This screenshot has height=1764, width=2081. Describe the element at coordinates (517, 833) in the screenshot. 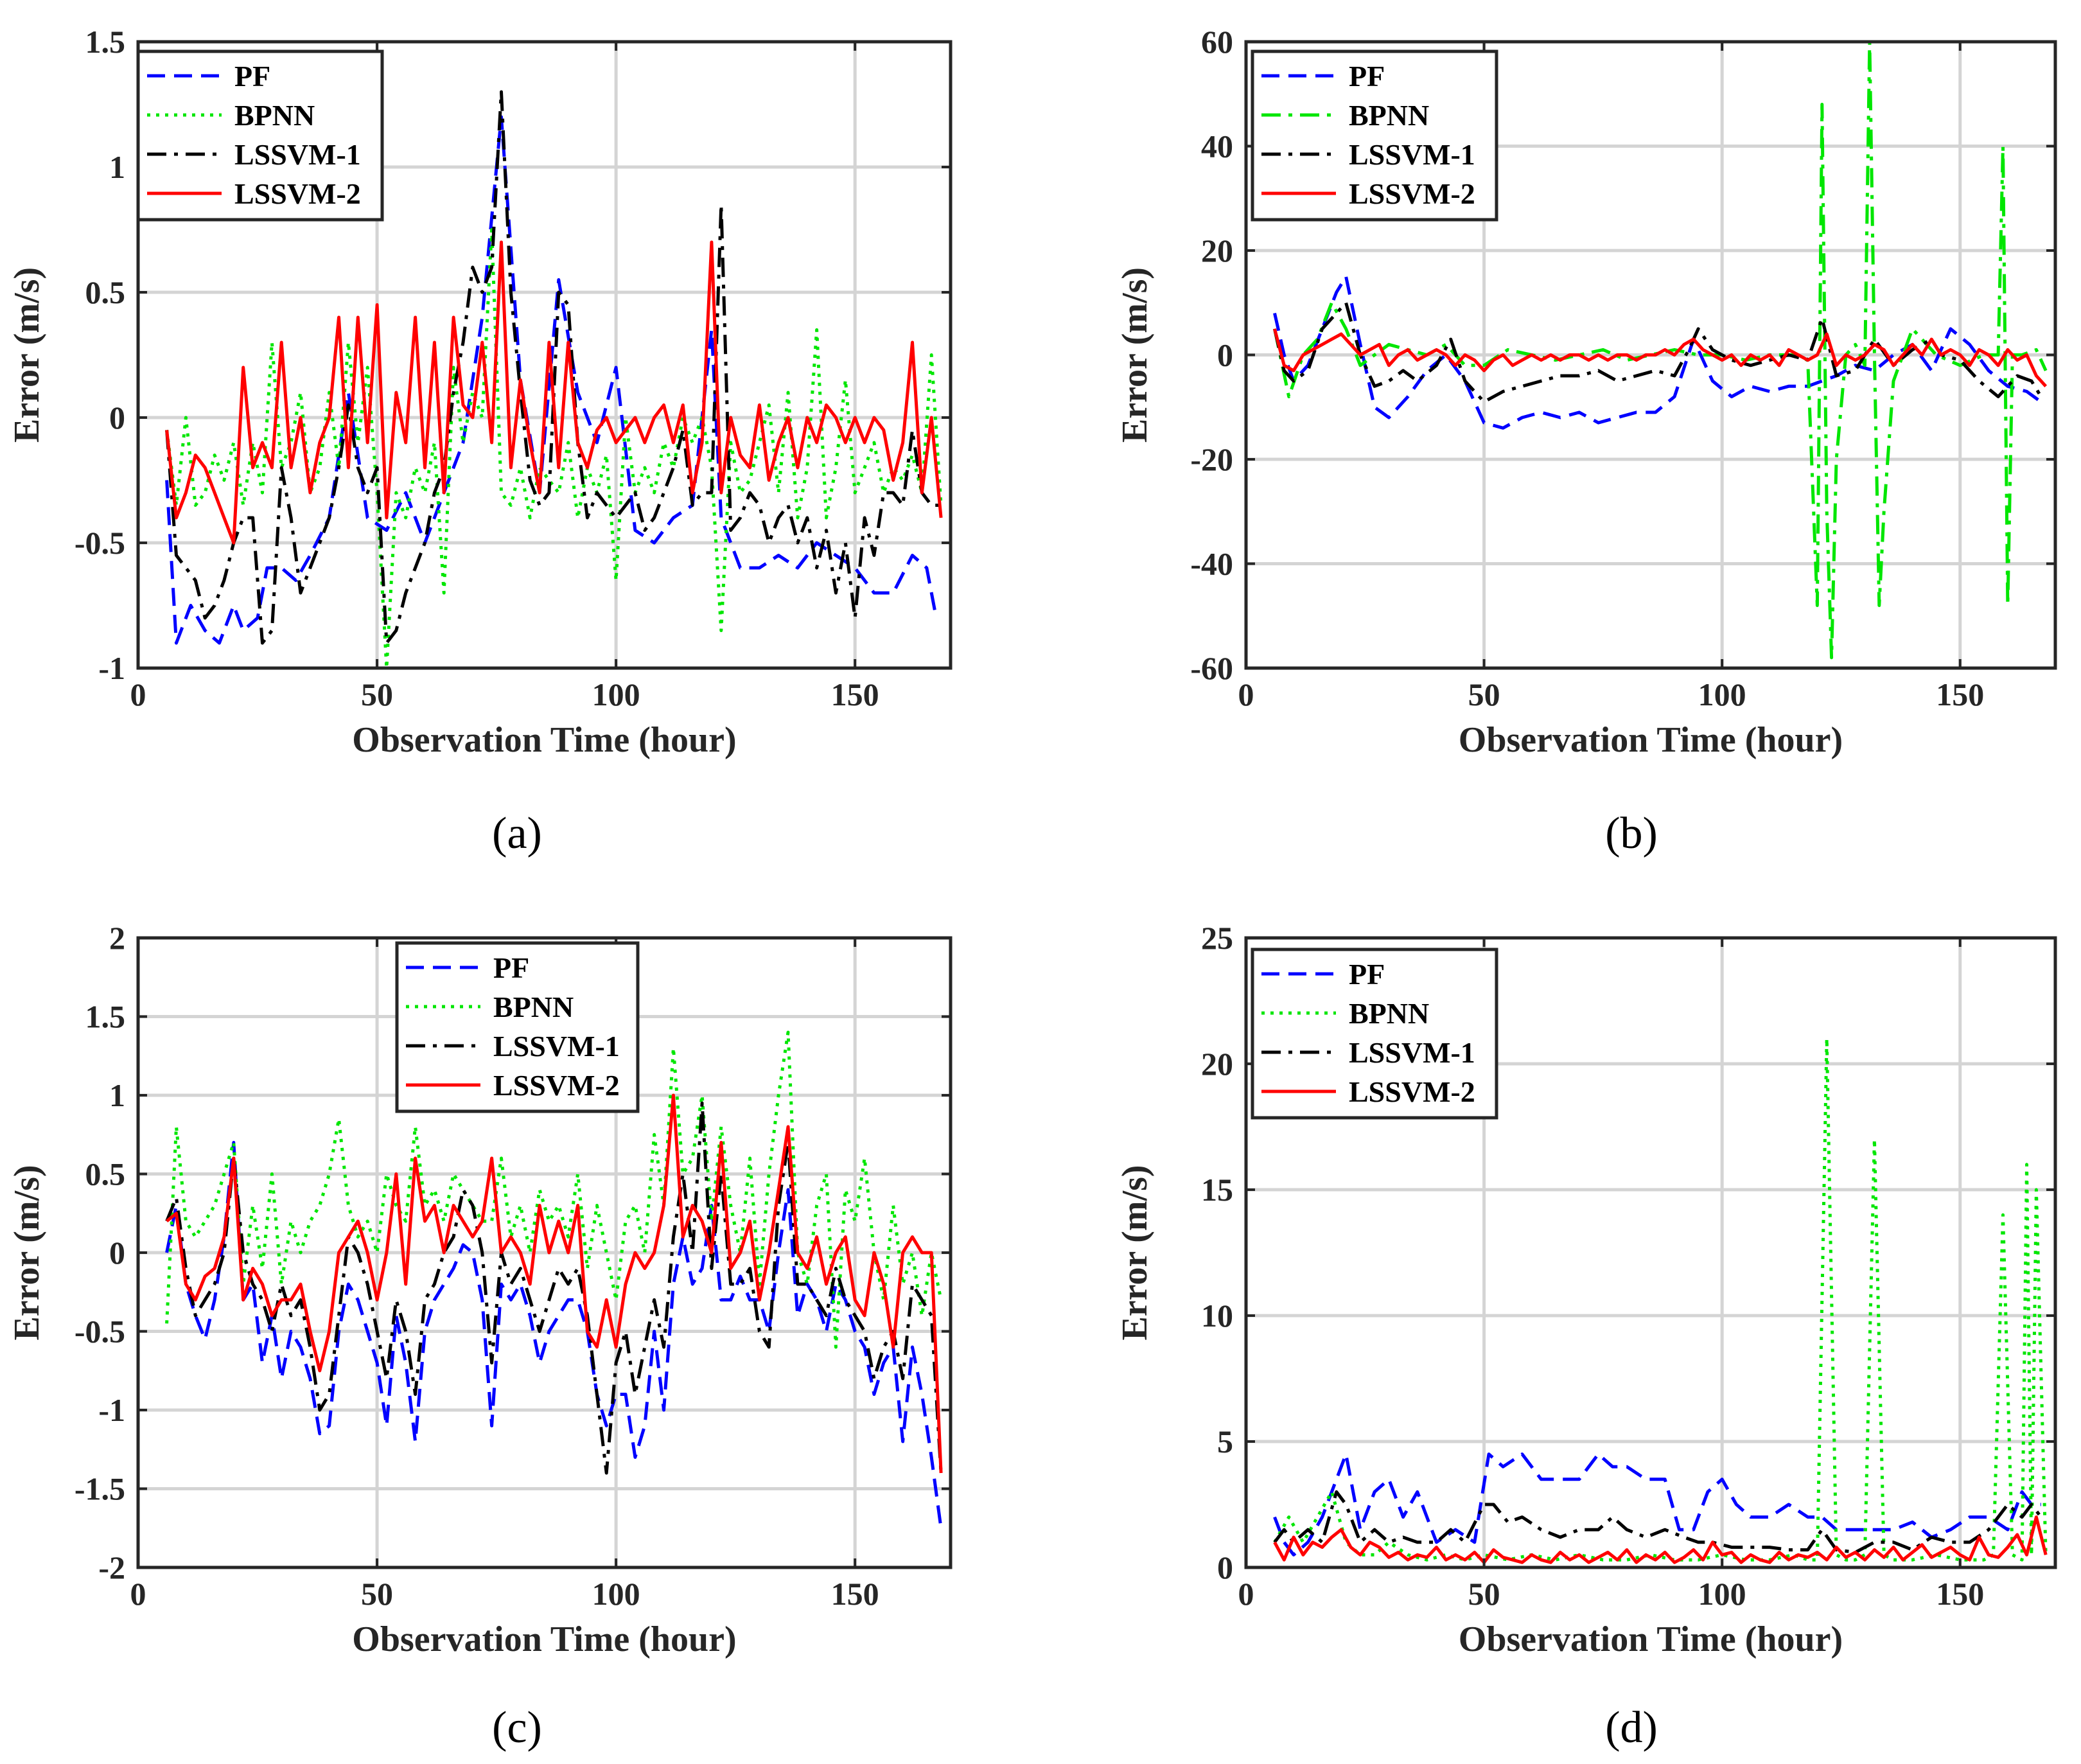

I see `panel-label: (a)` at that location.